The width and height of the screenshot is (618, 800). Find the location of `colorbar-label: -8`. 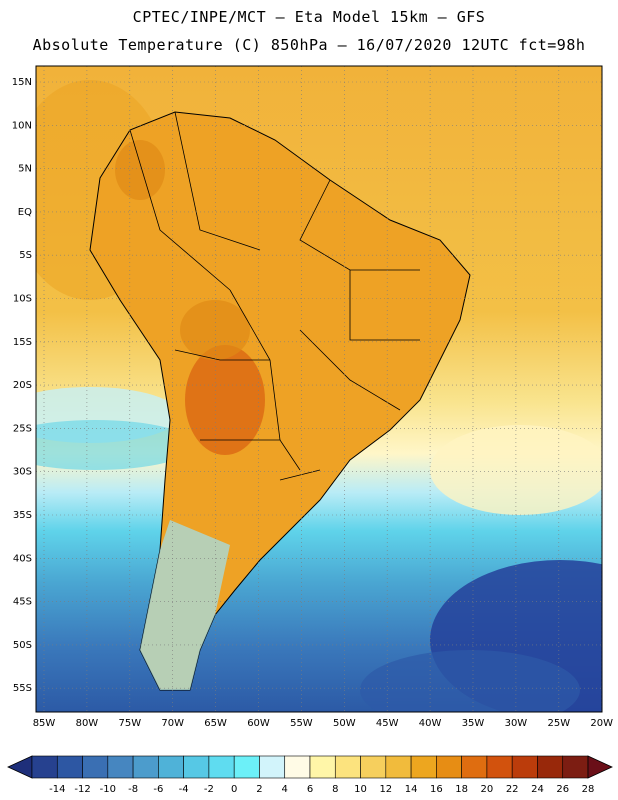

colorbar-label: -8 is located at coordinates (133, 789).